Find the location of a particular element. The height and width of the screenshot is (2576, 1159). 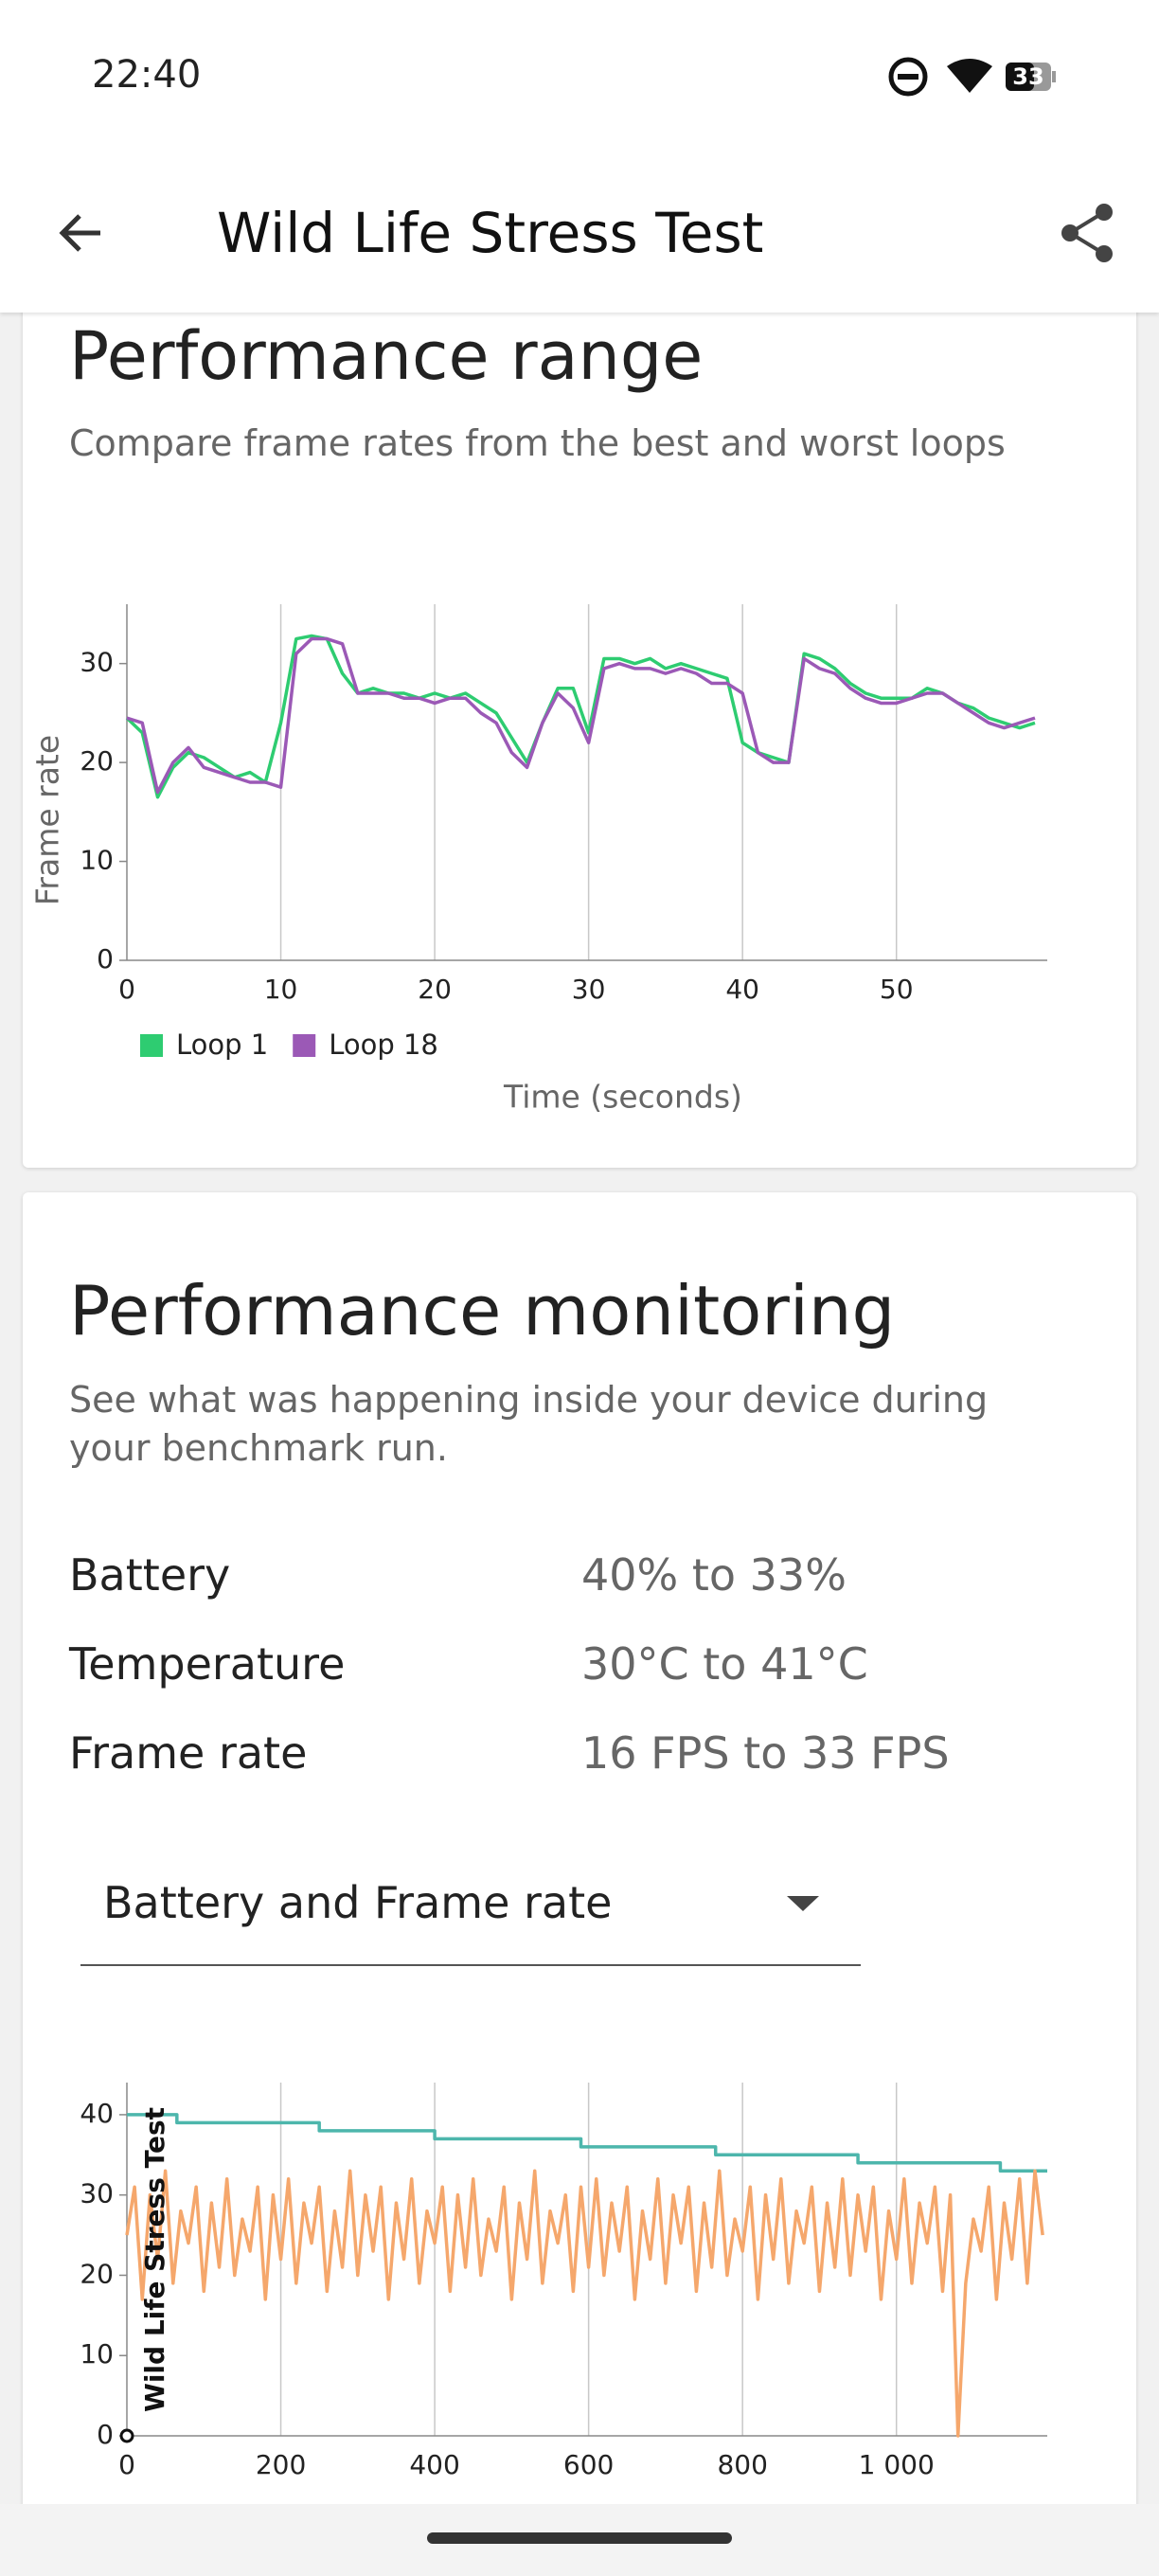

origin-marker is located at coordinates (126, 2435).